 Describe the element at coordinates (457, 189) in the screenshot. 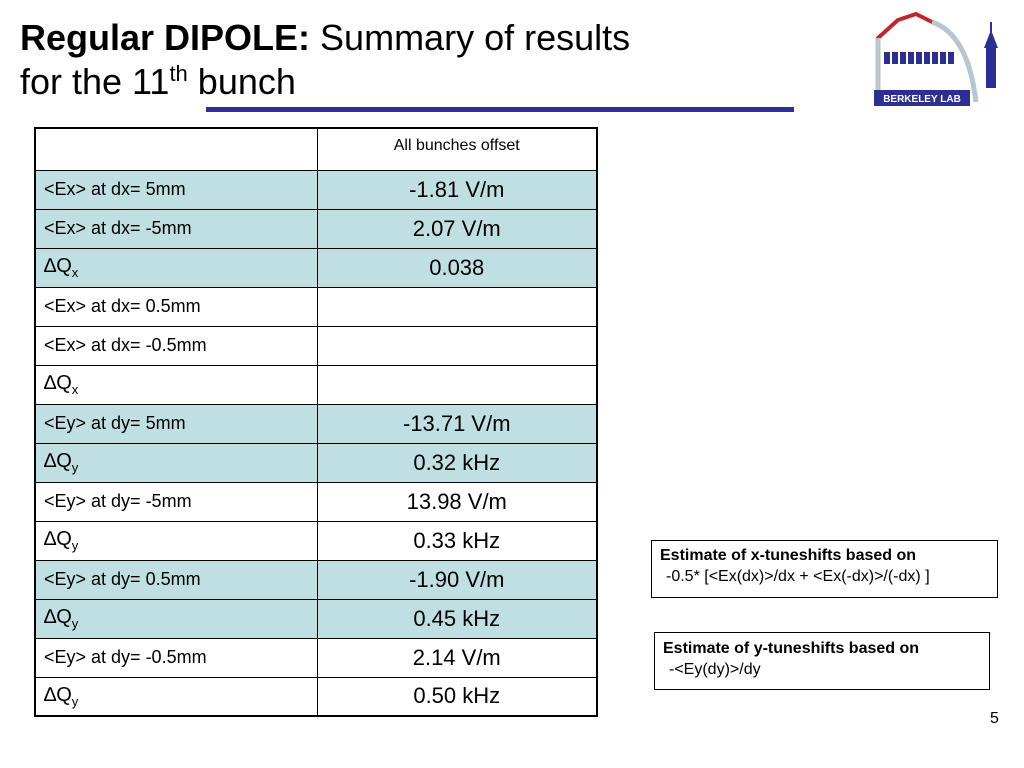

I see `row-value-cell: -1.81 V/m` at that location.